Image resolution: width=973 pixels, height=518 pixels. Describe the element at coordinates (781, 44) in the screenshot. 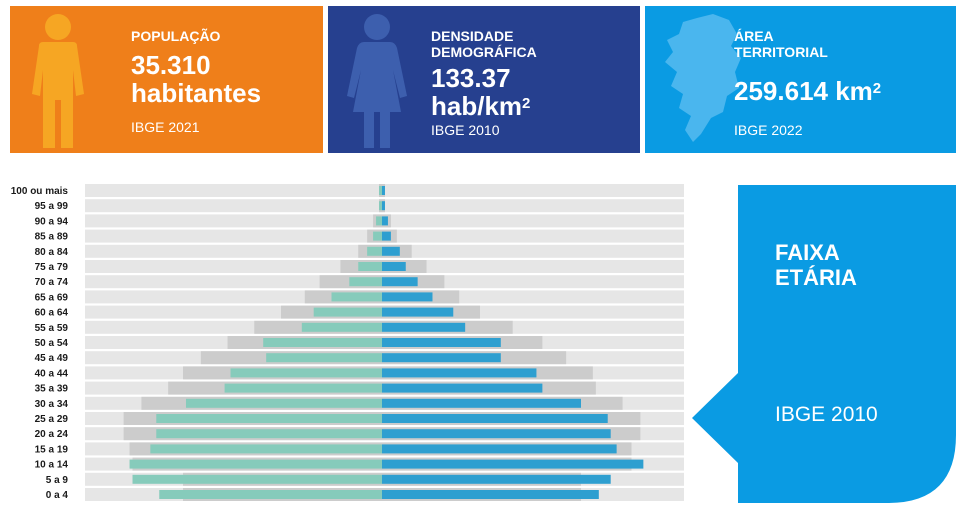

I see `area-label: ÁREA TERRITORIAL` at that location.